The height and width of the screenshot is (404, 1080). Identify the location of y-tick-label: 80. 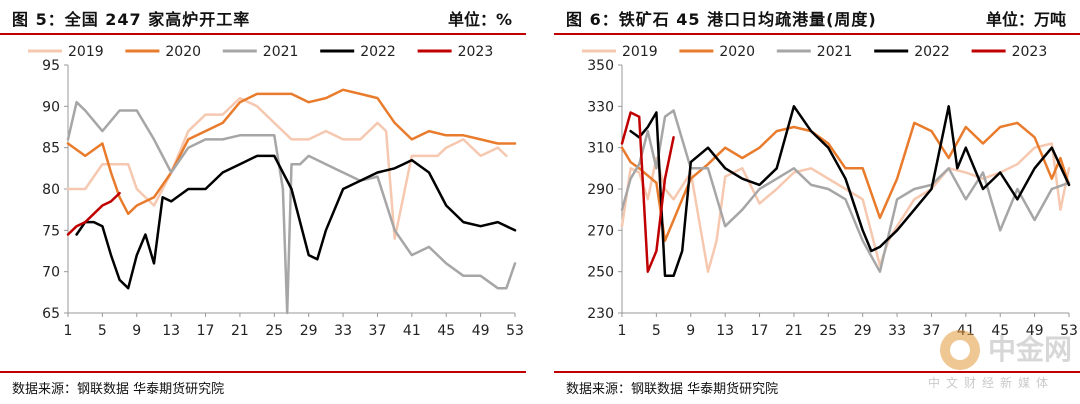
(51, 190).